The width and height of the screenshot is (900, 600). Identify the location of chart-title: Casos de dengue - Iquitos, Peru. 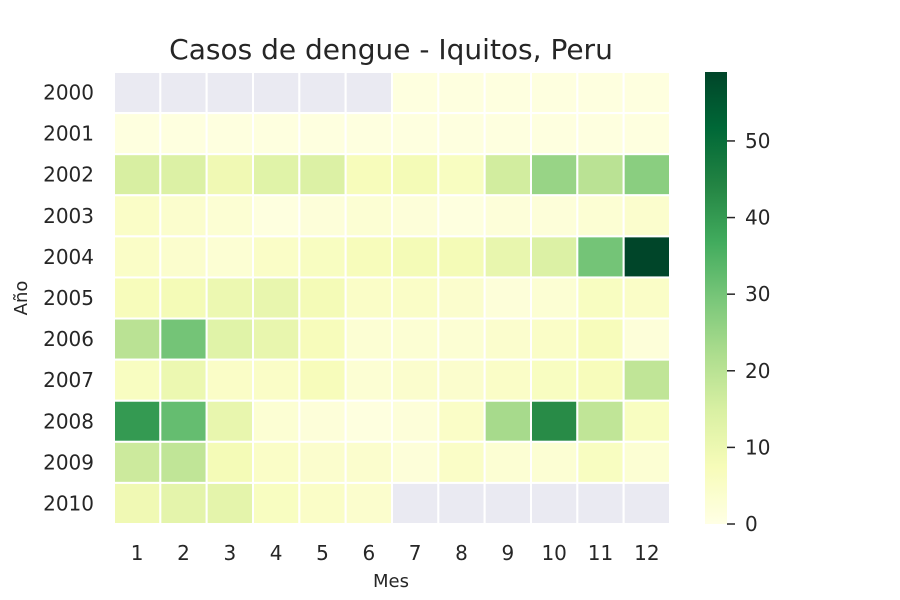
(391, 49).